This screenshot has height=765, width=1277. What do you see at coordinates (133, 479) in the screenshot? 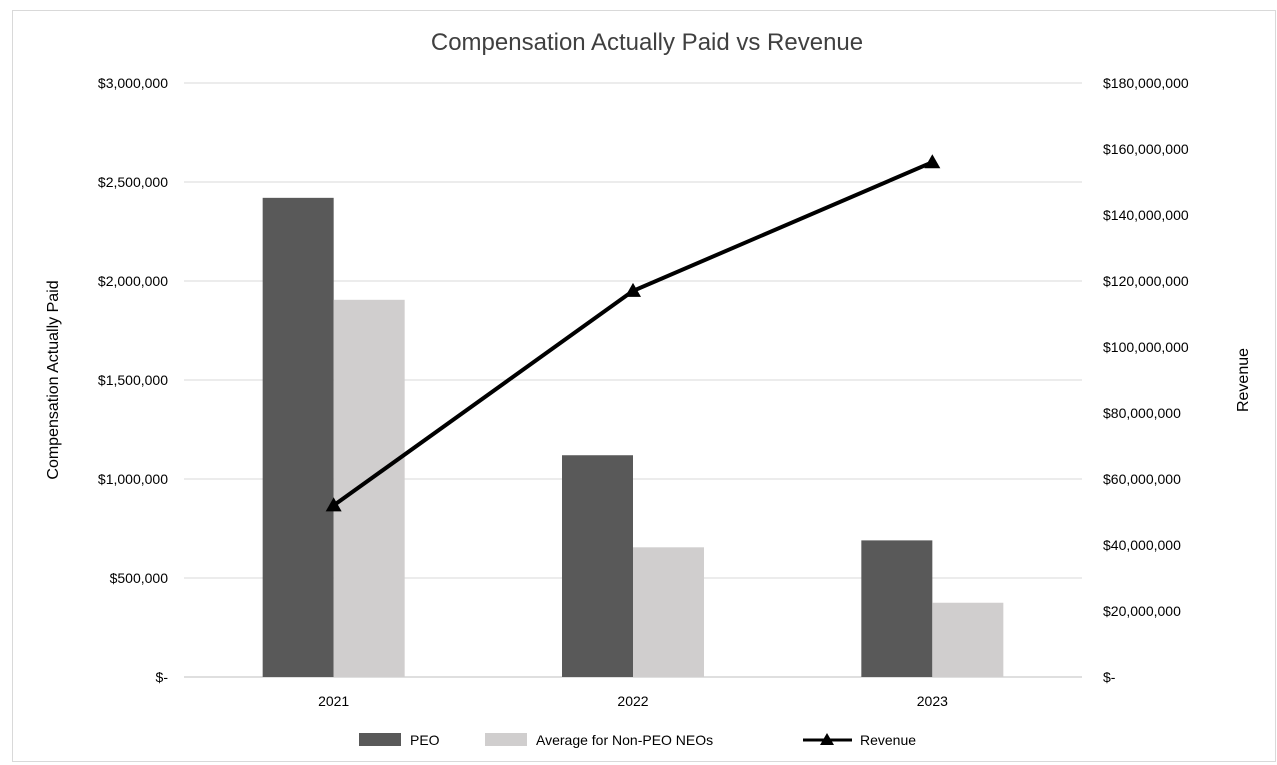
I see `y-tick-label: $1,000,000` at bounding box center [133, 479].